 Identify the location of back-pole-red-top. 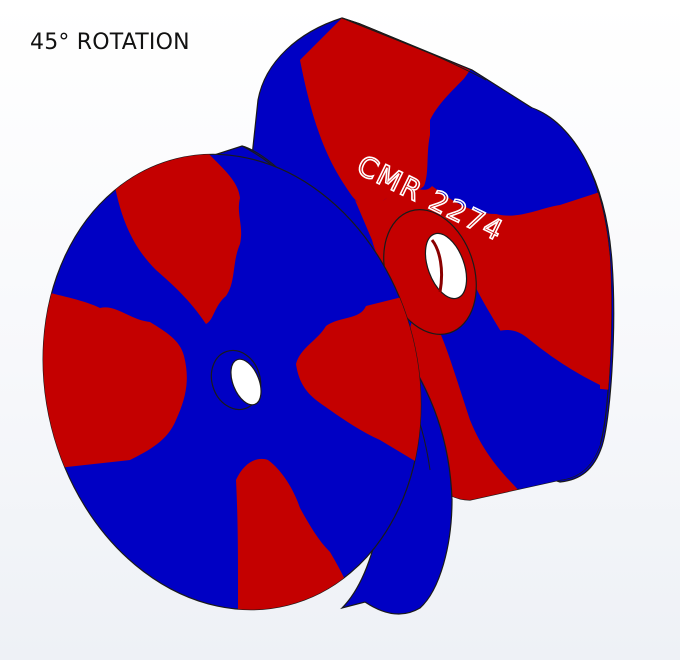
(385, 113).